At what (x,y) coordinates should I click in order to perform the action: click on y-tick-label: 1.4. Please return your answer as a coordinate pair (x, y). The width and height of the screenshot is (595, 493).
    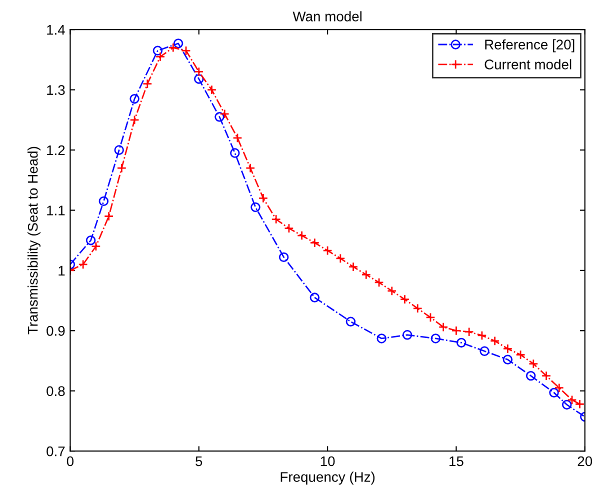
    Looking at the image, I should click on (56, 30).